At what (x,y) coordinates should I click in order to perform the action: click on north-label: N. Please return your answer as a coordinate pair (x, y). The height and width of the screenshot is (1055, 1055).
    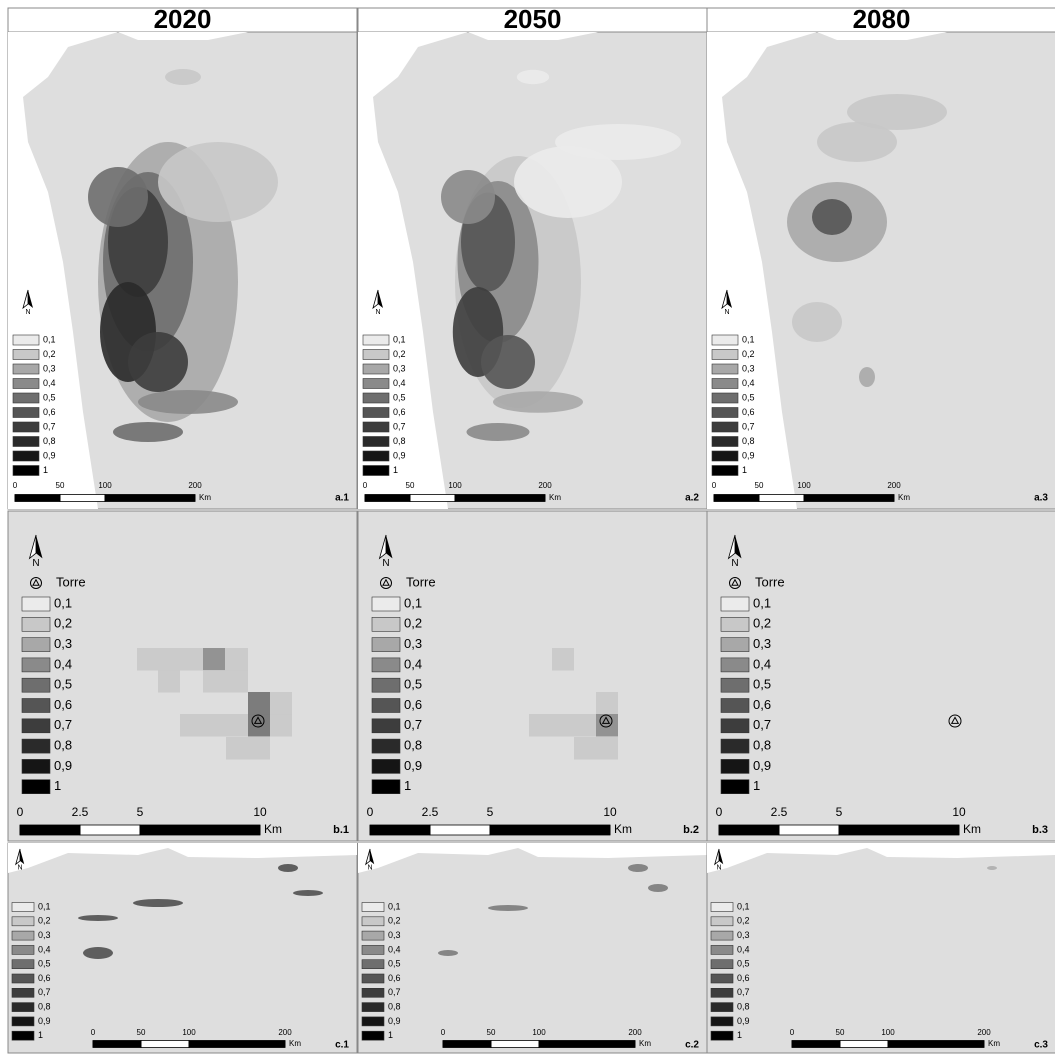
    Looking at the image, I should click on (27, 312).